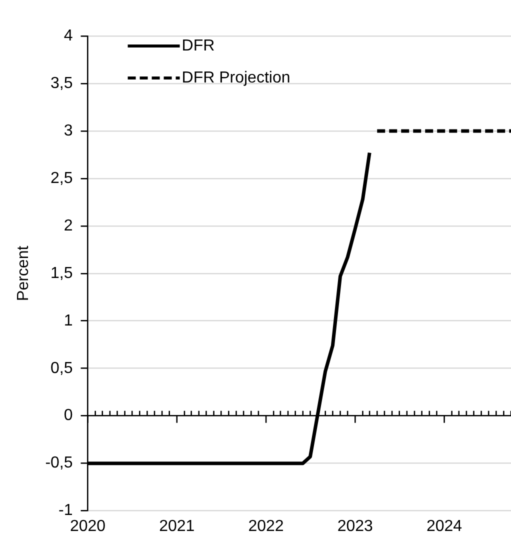  Describe the element at coordinates (61, 83) in the screenshot. I see `y-tick-label: 3,5` at that location.